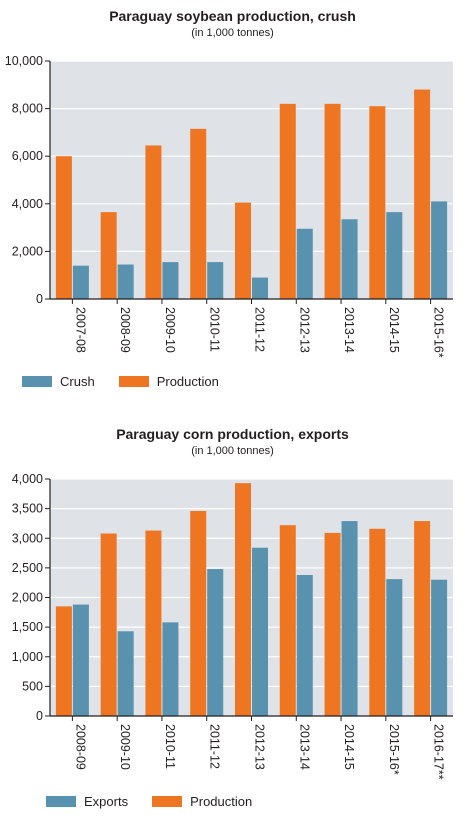 Image resolution: width=465 pixels, height=817 pixels. I want to click on y-tick-label: 3,500, so click(27, 509).